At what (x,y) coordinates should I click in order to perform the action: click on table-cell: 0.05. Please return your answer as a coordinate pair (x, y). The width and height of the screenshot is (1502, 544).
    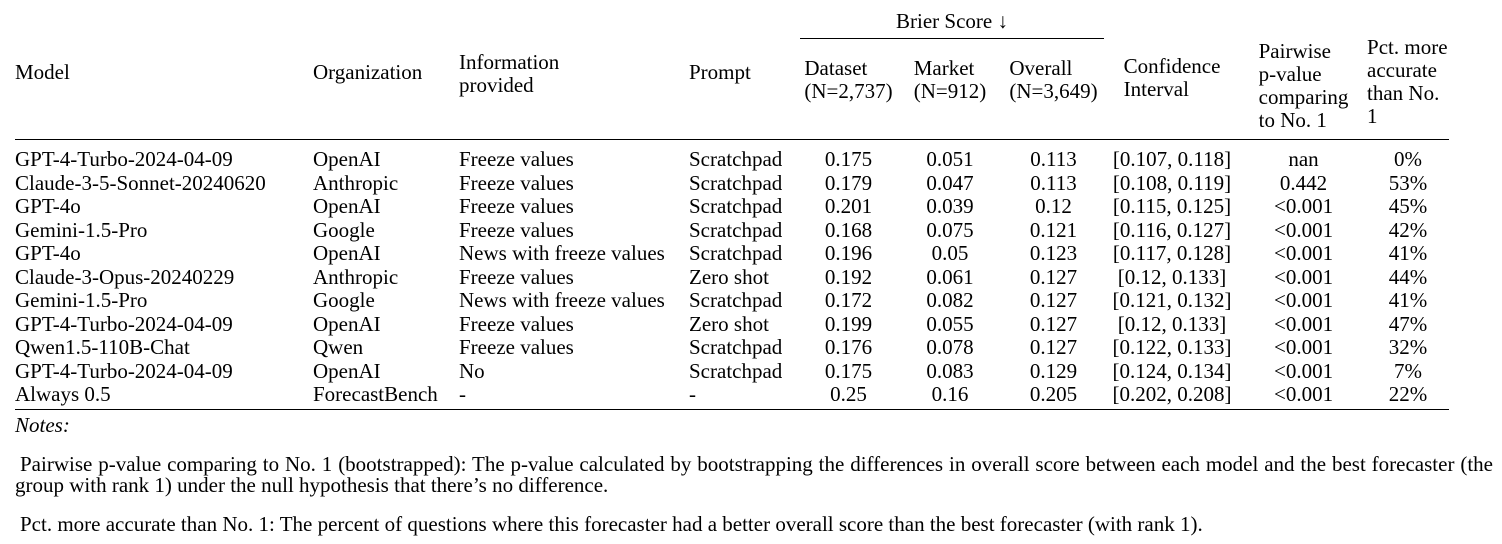
    Looking at the image, I should click on (950, 253).